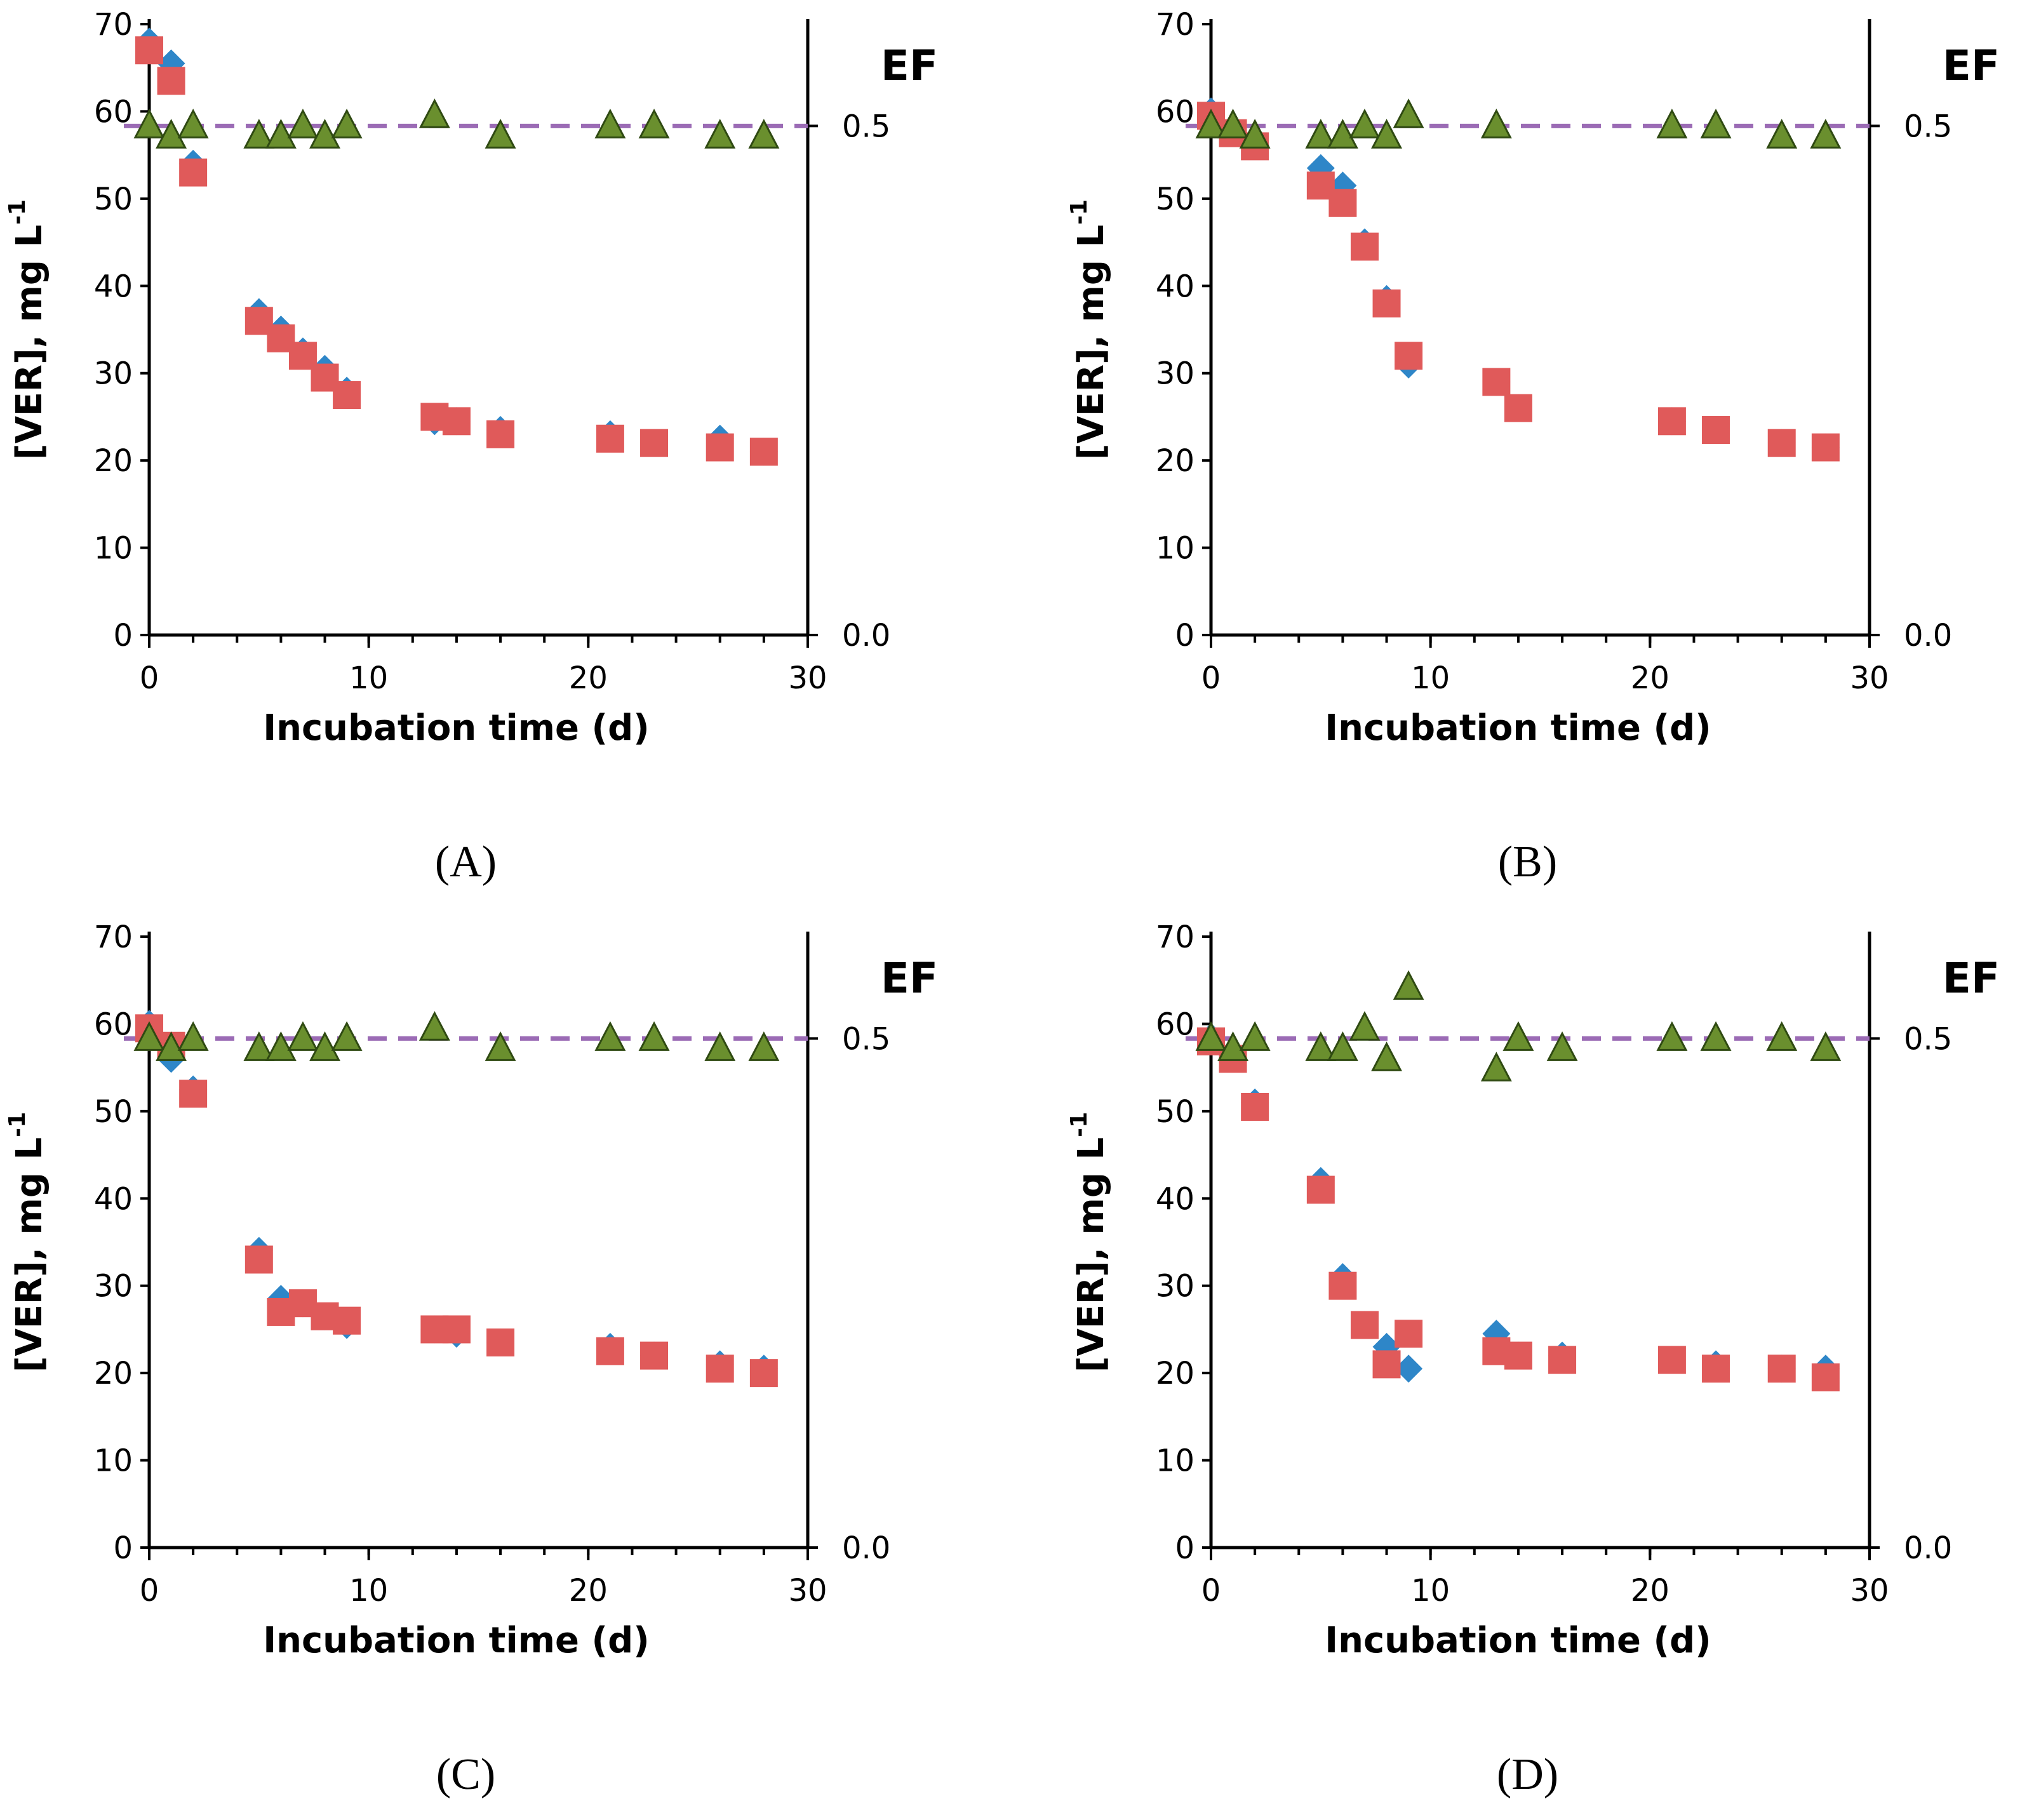 The width and height of the screenshot is (2034, 1820). What do you see at coordinates (1527, 1774) in the screenshot?
I see `panel-label: (D)` at bounding box center [1527, 1774].